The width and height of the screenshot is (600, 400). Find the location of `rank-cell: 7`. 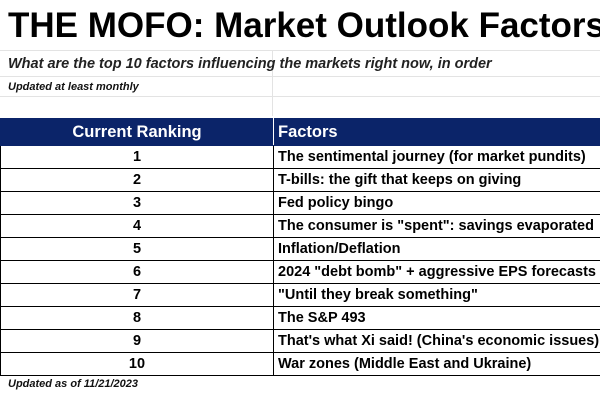

rank-cell: 7 is located at coordinates (137, 295).